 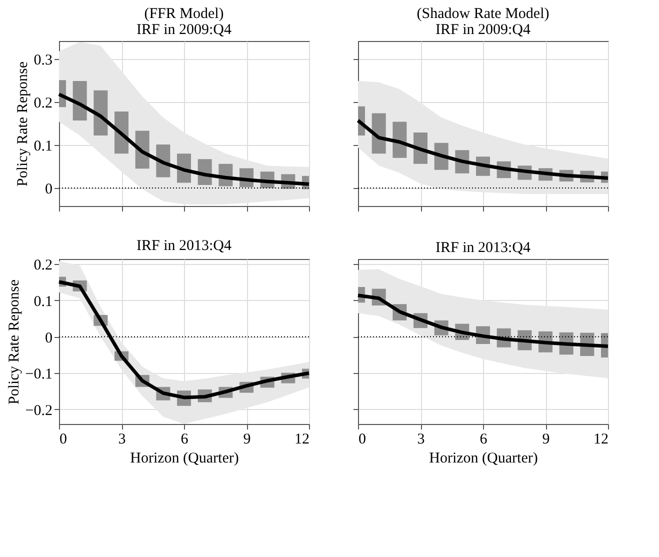 What do you see at coordinates (43, 60) in the screenshot?
I see `y-tick-label: 0.3` at bounding box center [43, 60].